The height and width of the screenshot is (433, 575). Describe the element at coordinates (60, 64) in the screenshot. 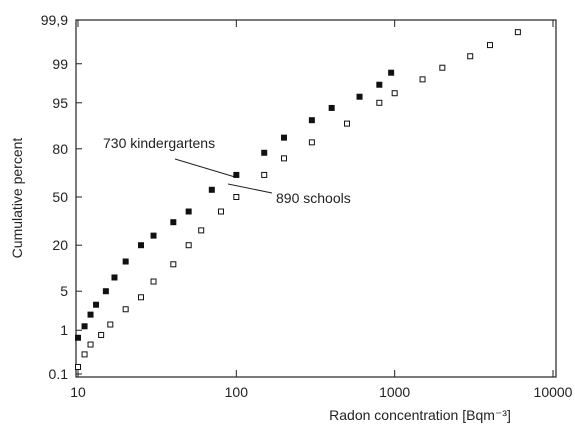

I see `y-tick-label: 99` at that location.